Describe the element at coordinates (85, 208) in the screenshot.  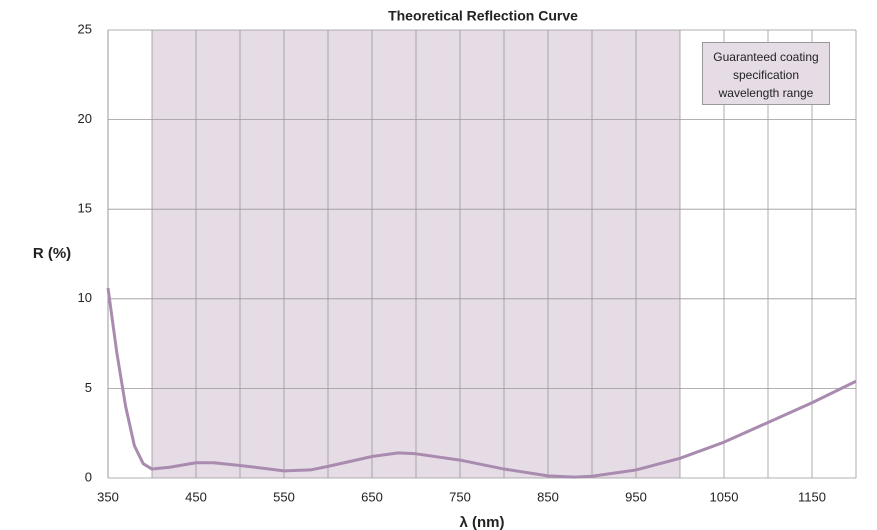
I see `y-tick-label: 15` at that location.